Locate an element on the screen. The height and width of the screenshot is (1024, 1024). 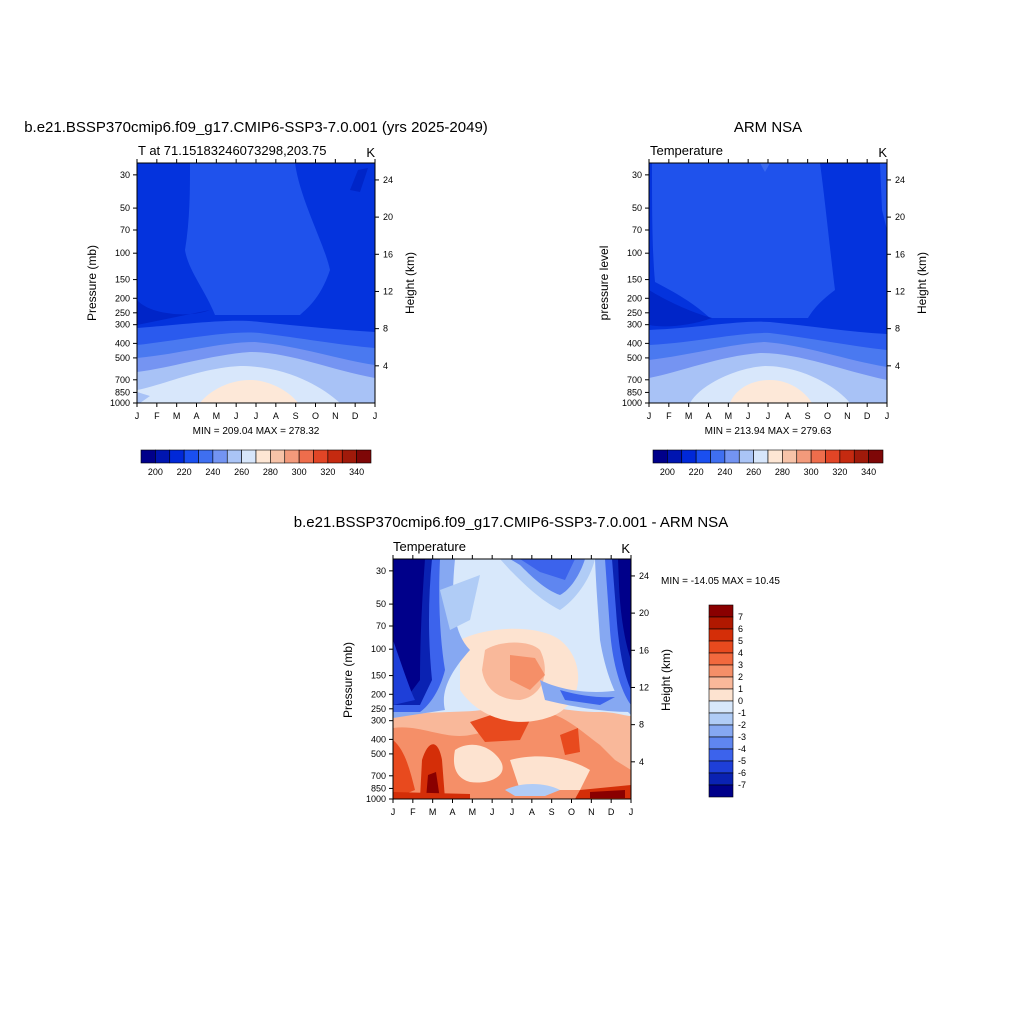
pressure-tick-label: 400 is located at coordinates (378, 739).